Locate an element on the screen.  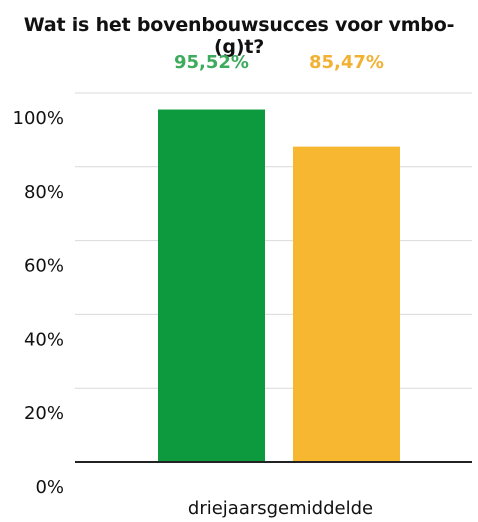
y-tick-label: 80% is located at coordinates (44, 192).